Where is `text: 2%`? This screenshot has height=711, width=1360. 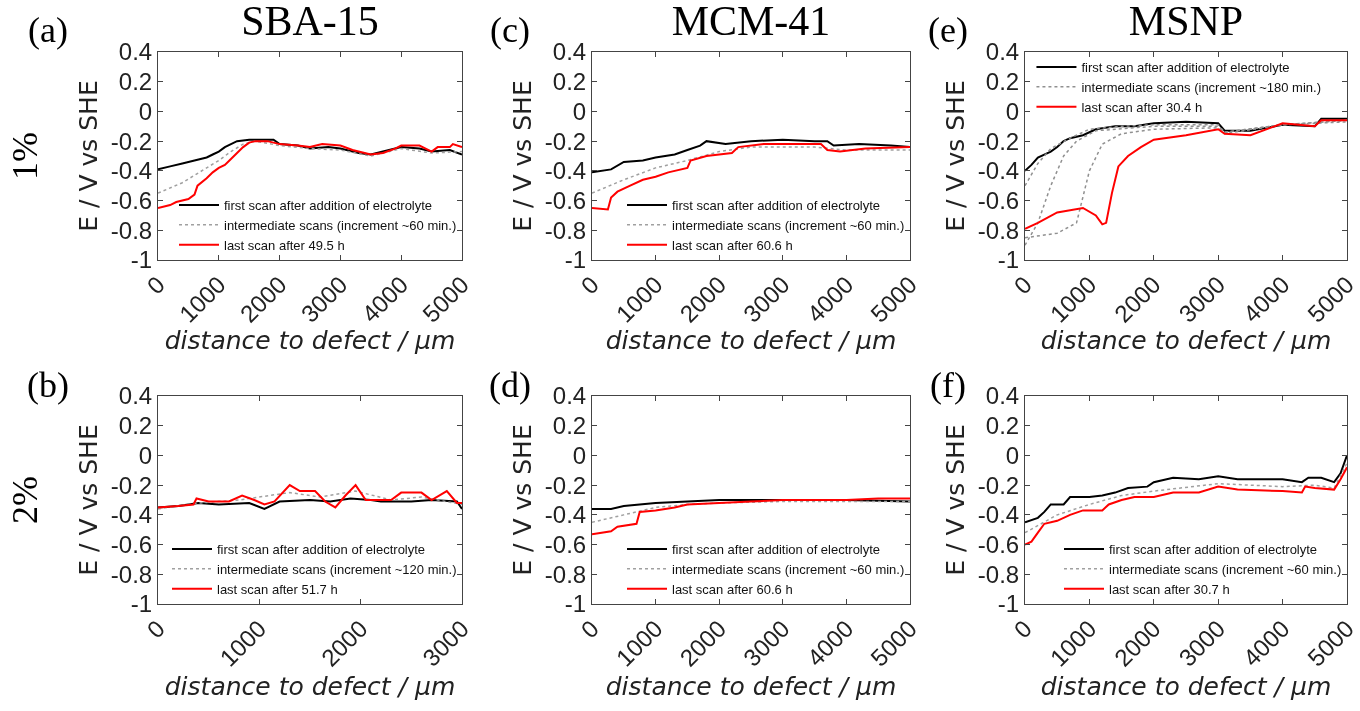 text: 2% is located at coordinates (25, 500).